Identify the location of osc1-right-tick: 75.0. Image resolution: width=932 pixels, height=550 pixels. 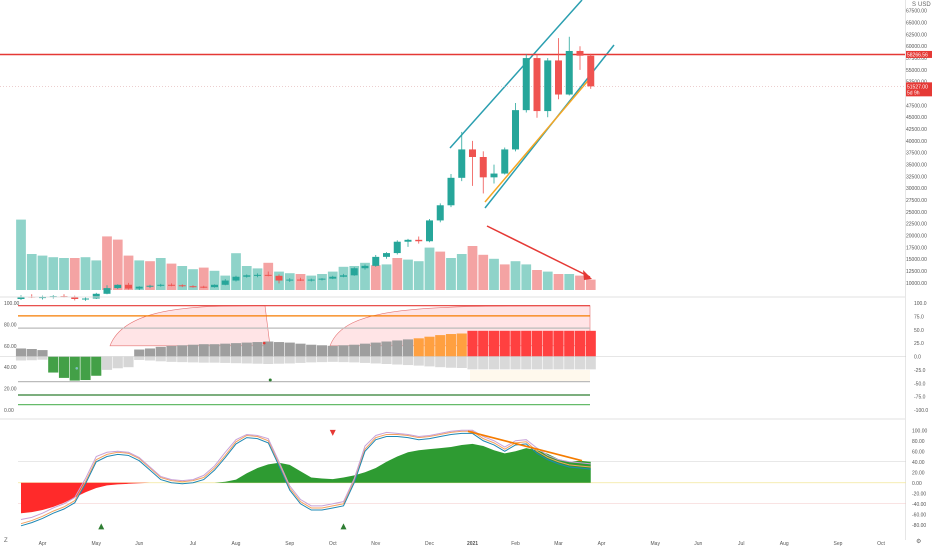
(919, 317).